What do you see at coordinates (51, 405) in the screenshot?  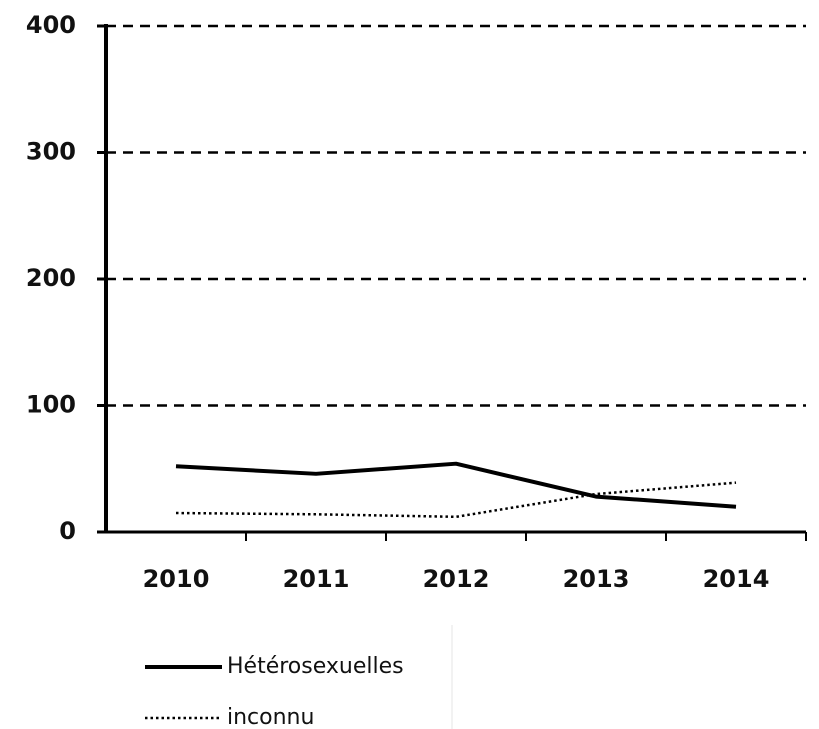 I see `y-tick-label: 100` at bounding box center [51, 405].